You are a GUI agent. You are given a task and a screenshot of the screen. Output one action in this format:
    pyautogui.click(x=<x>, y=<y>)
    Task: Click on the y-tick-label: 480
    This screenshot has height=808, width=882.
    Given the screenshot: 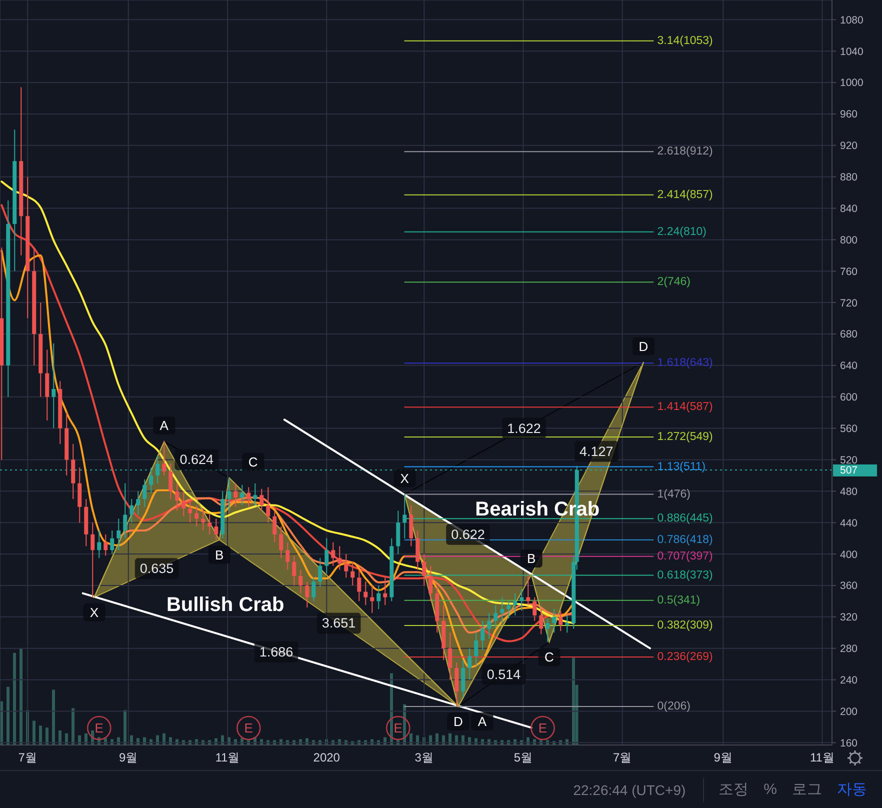 What is the action you would take?
    pyautogui.click(x=849, y=492)
    